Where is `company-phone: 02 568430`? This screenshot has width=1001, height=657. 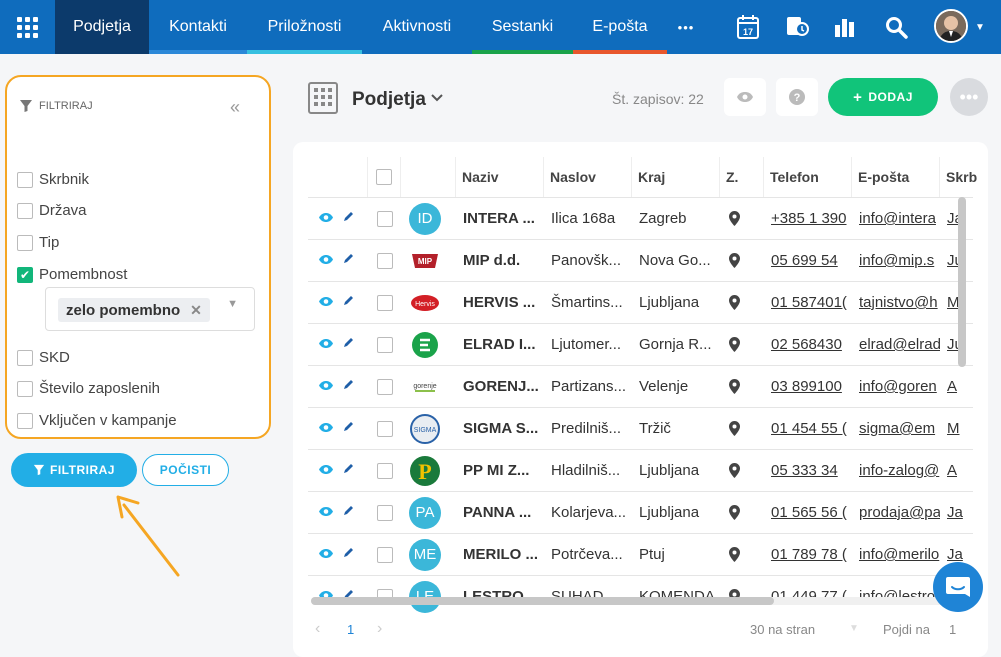
company-phone: 02 568430 is located at coordinates (806, 344).